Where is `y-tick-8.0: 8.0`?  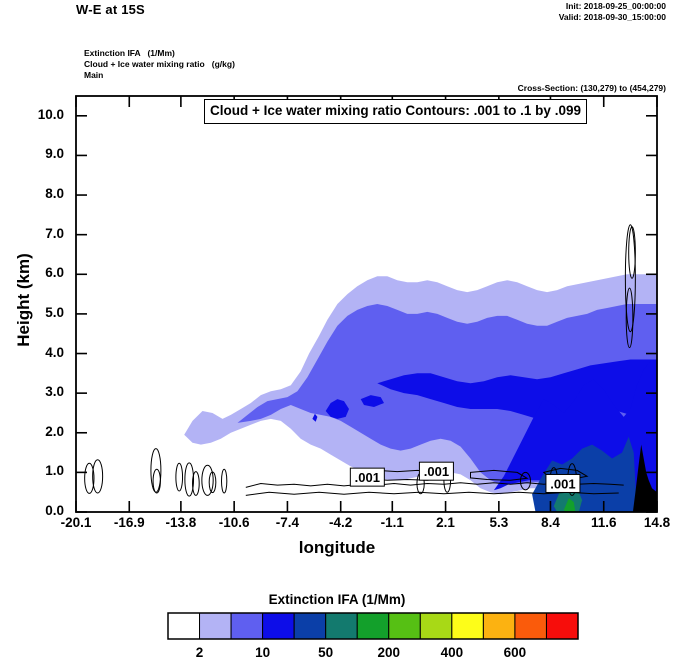
y-tick-8.0: 8.0 is located at coordinates (54, 194).